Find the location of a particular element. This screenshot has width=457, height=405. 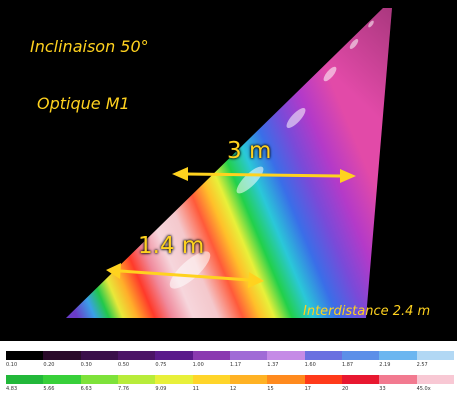

width-arrow is located at coordinates (264, 175).